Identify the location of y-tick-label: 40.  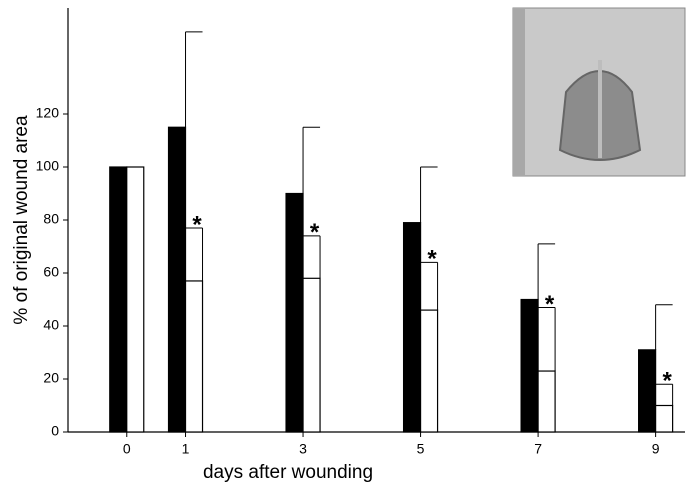
(51, 325).